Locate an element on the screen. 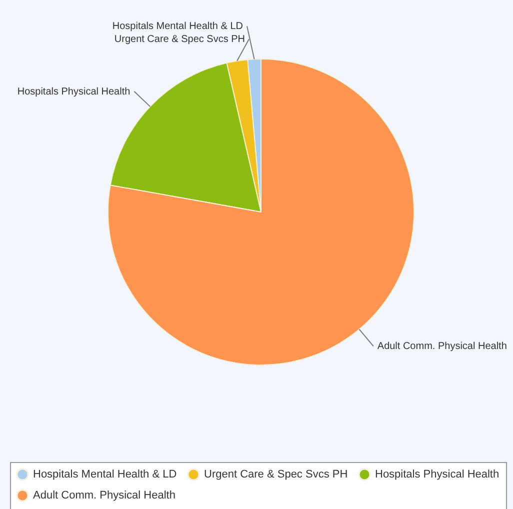 Image resolution: width=513 pixels, height=509 pixels. legend-label: Hospitals Physical Health is located at coordinates (437, 474).